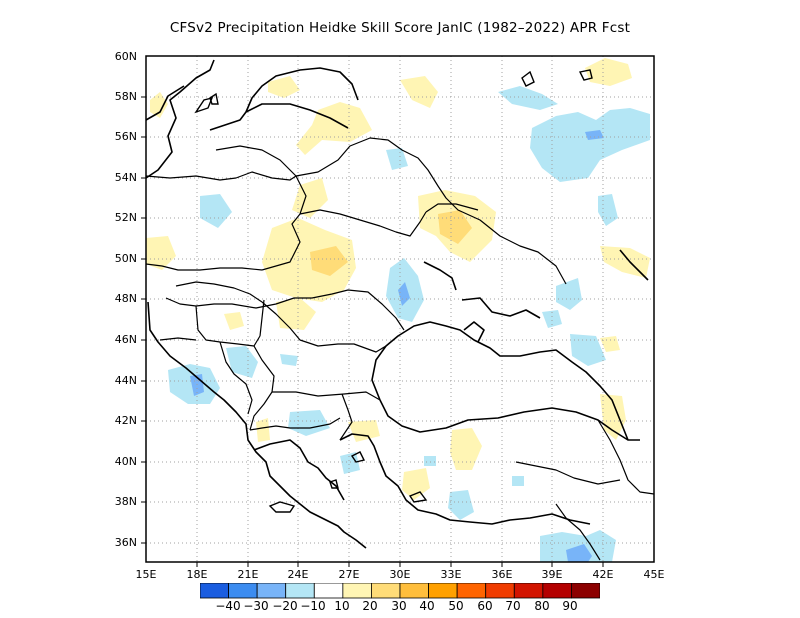 Image resolution: width=800 pixels, height=618 pixels. What do you see at coordinates (256, 606) in the screenshot?
I see `colorbar-label: −30` at bounding box center [256, 606].